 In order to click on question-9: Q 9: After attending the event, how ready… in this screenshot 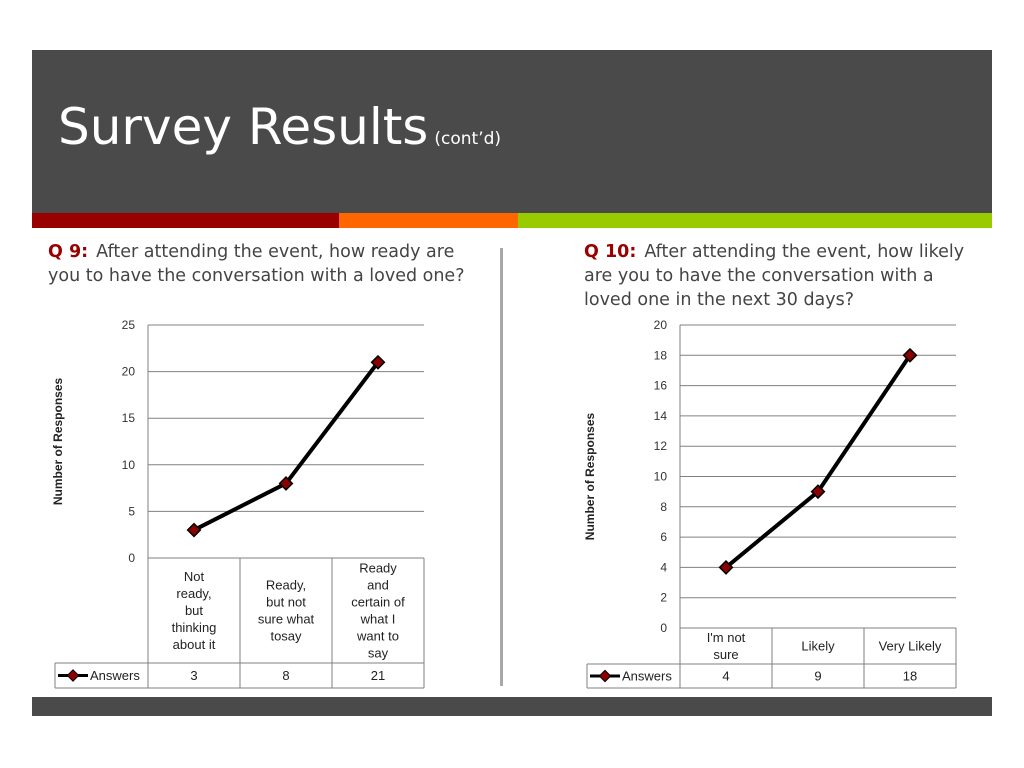, I will do `click(263, 264)`.